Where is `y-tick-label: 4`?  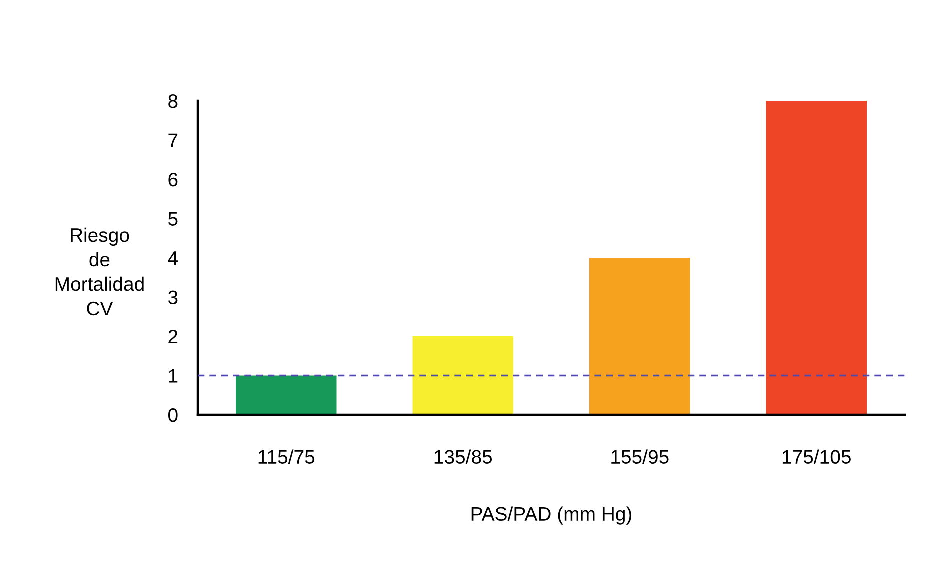 y-tick-label: 4 is located at coordinates (173, 259).